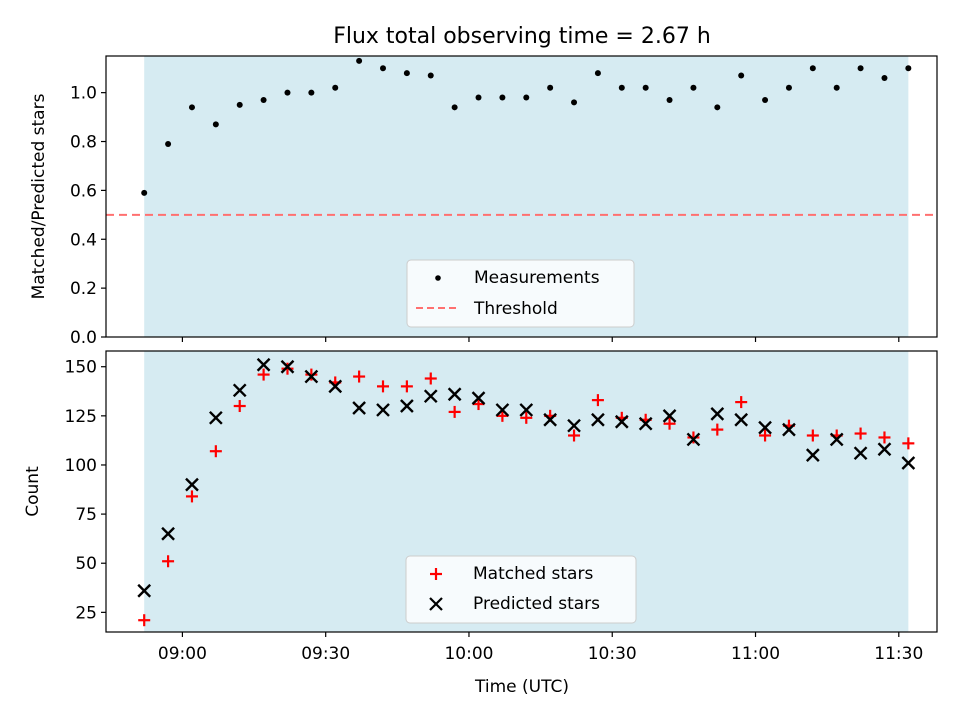  What do you see at coordinates (88, 216) in the screenshot?
I see `top-y-ticks: 0.0 0.2 0.4 0.6 0.8 1.0` at bounding box center [88, 216].